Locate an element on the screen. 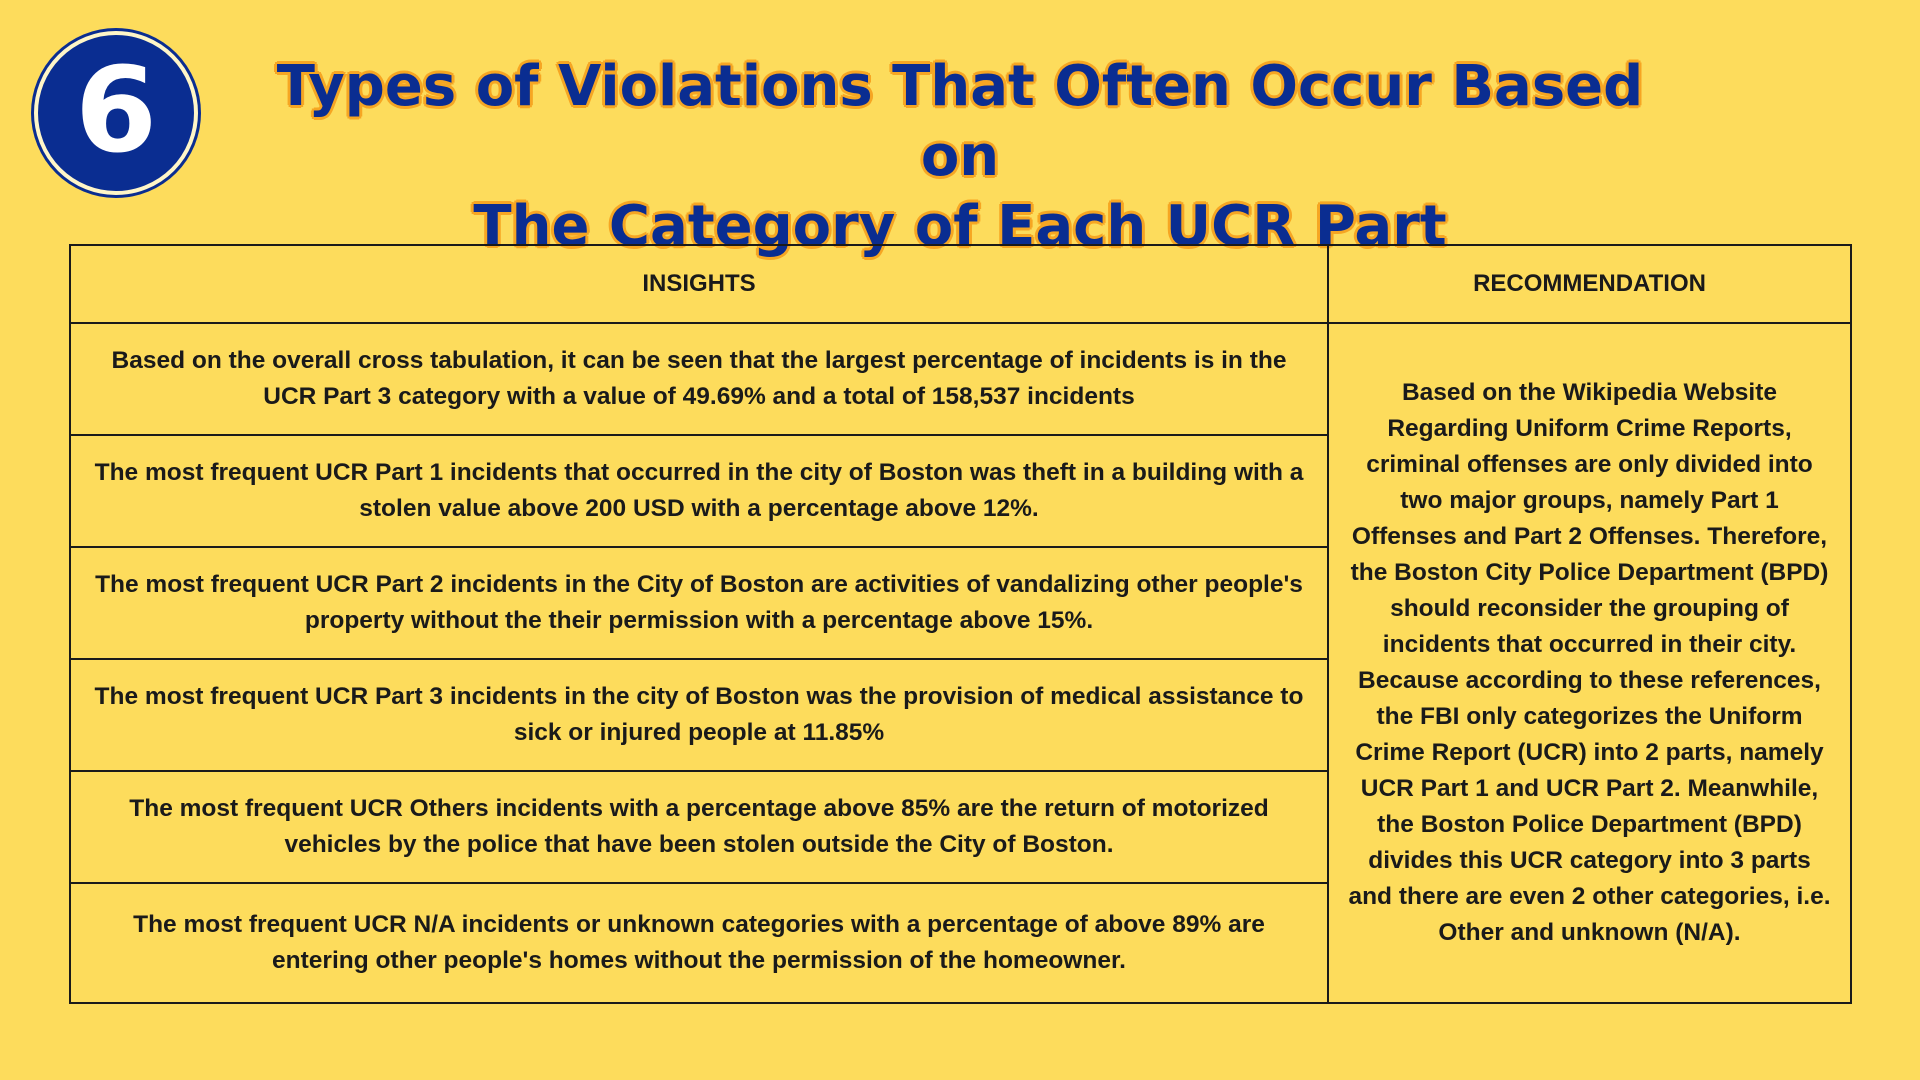  number-badge: 6 is located at coordinates (116, 113).